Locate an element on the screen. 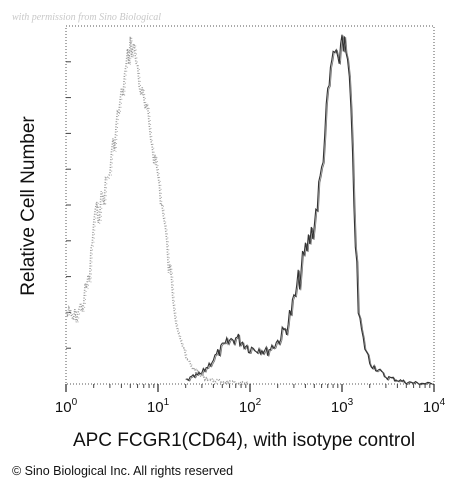  x-tick-label: 10⁴ is located at coordinates (434, 406).